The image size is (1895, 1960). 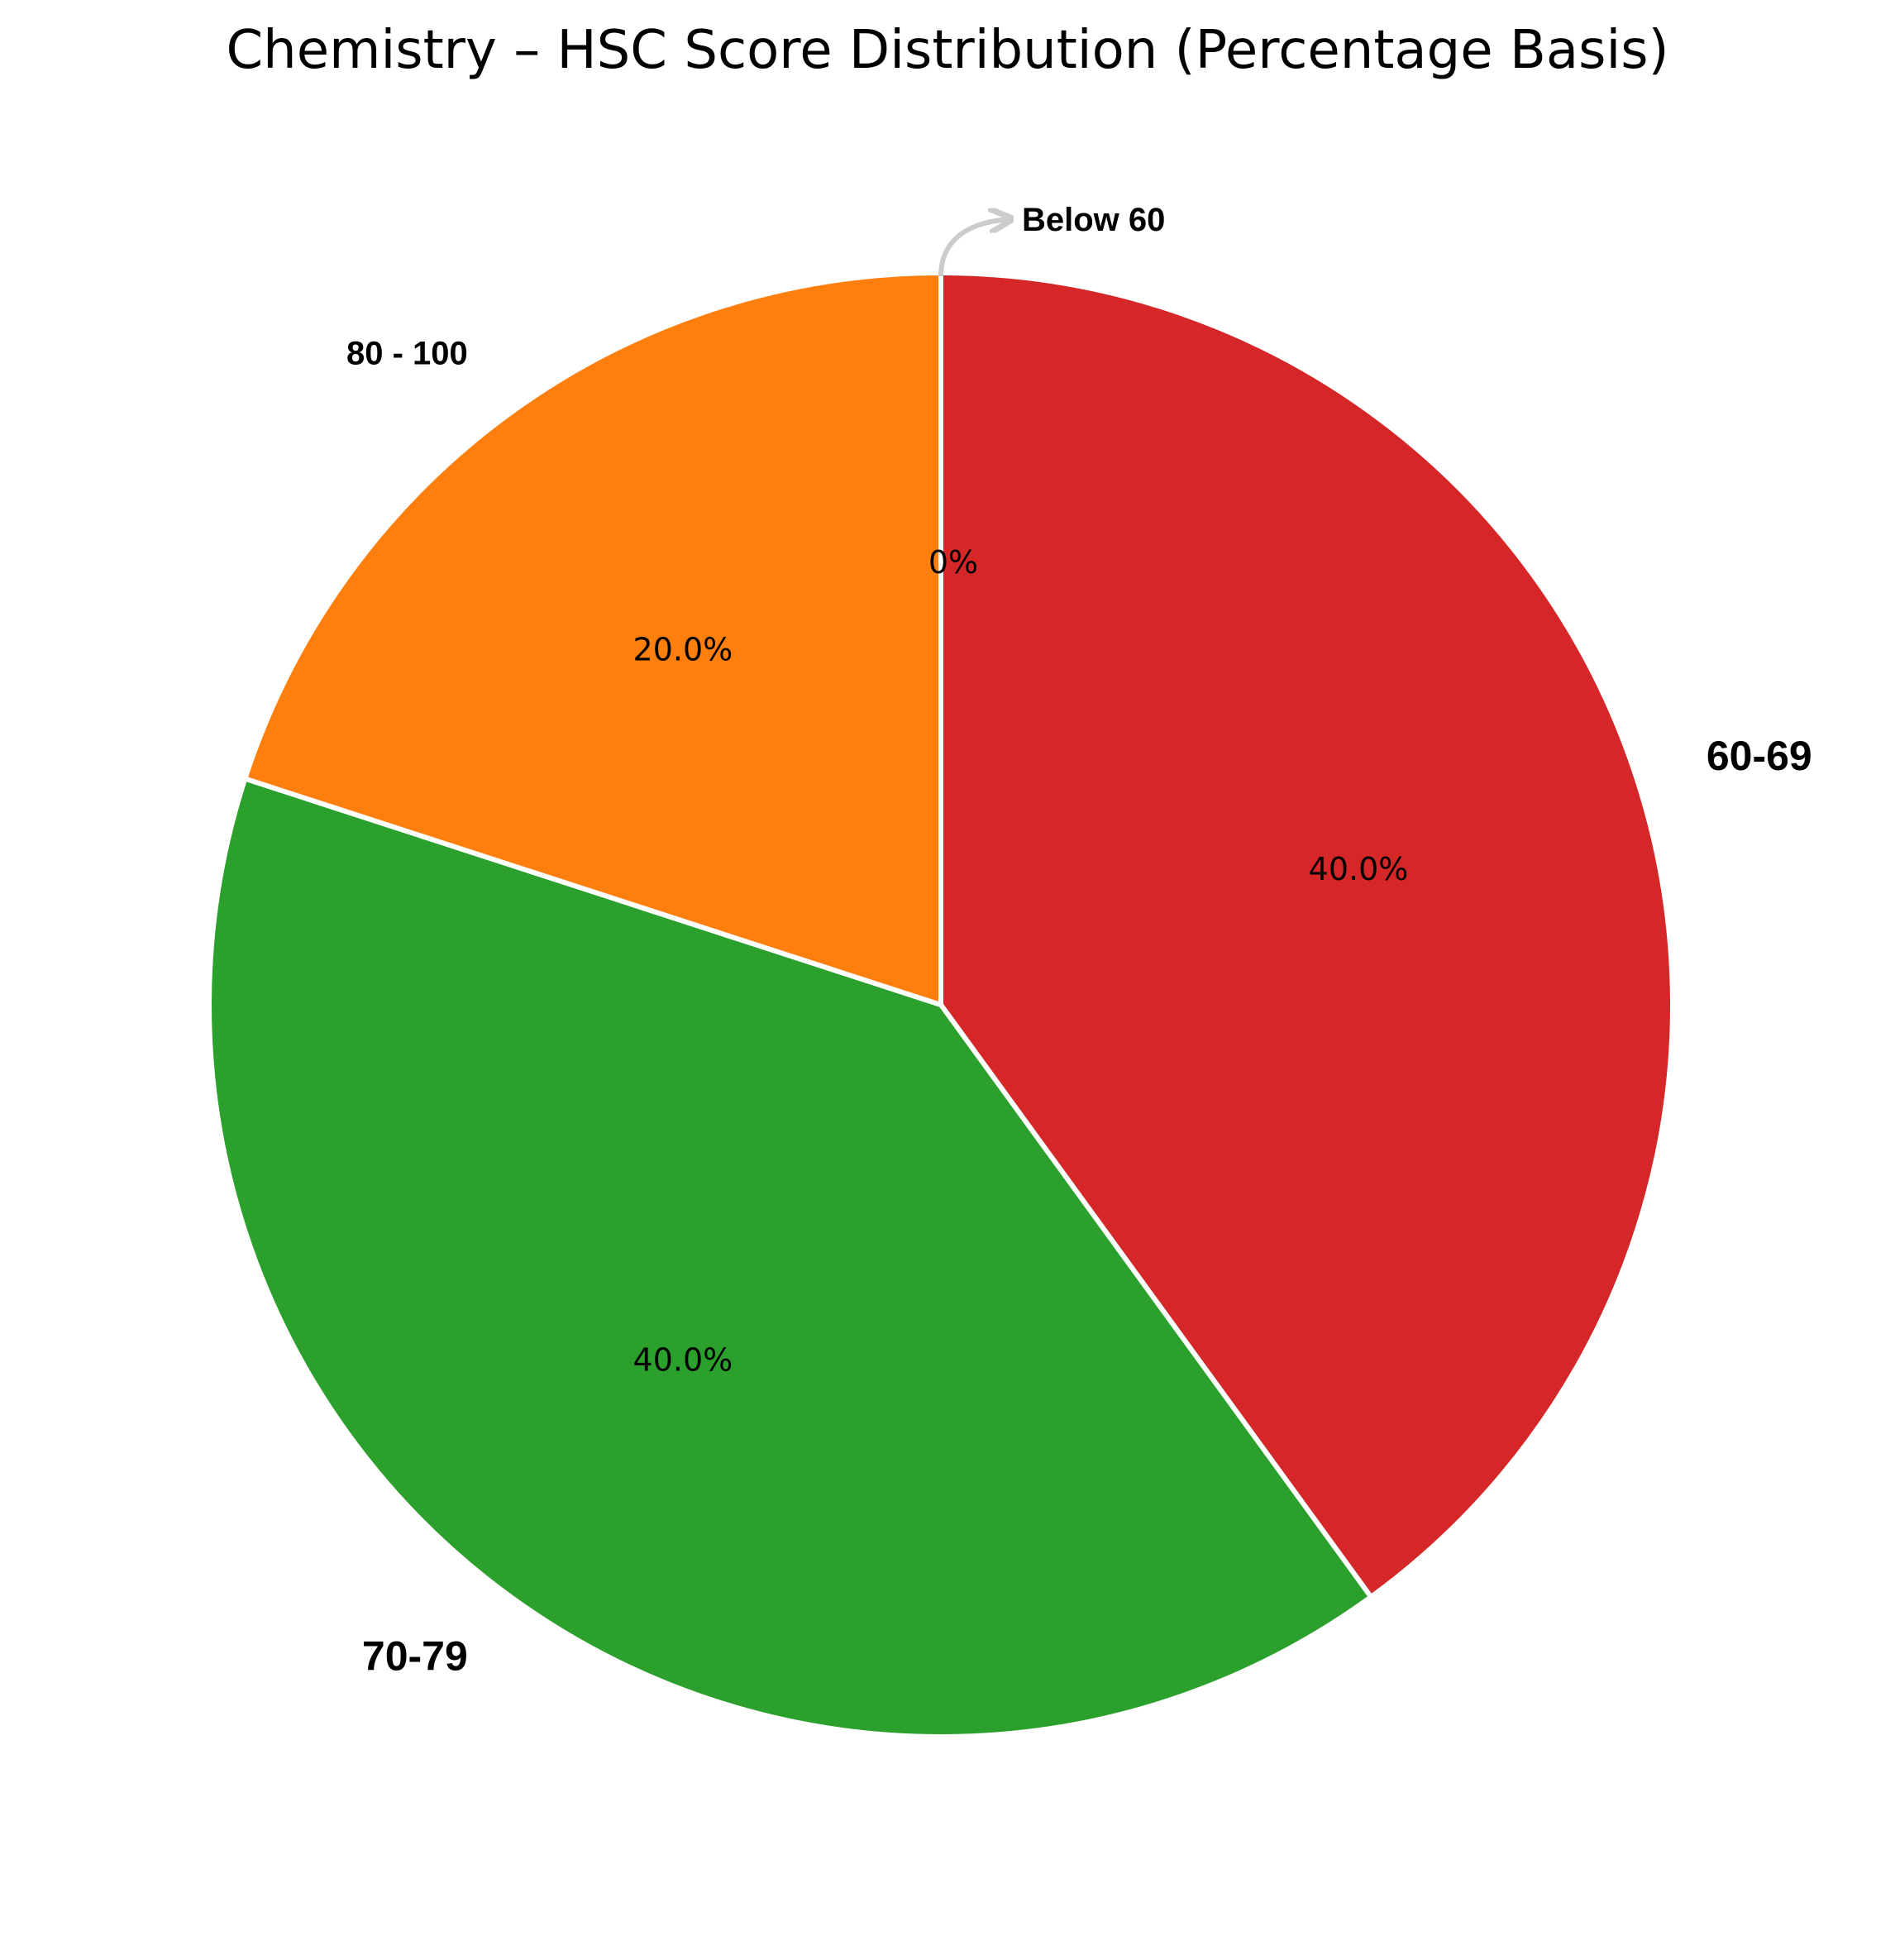 I want to click on category-label-below-60: Below 60, so click(x=1093, y=220).